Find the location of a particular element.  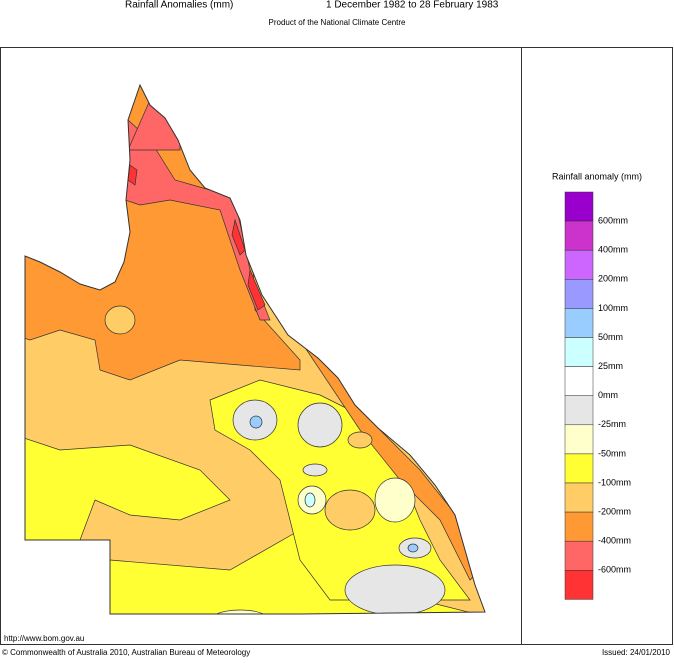

url: http://www.bom.gov.au is located at coordinates (44, 638).